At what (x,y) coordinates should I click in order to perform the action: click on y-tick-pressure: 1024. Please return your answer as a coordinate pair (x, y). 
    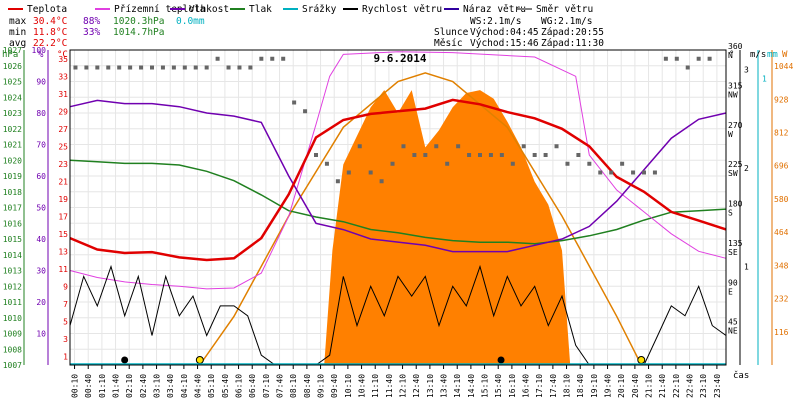
    Looking at the image, I should click on (12, 97).